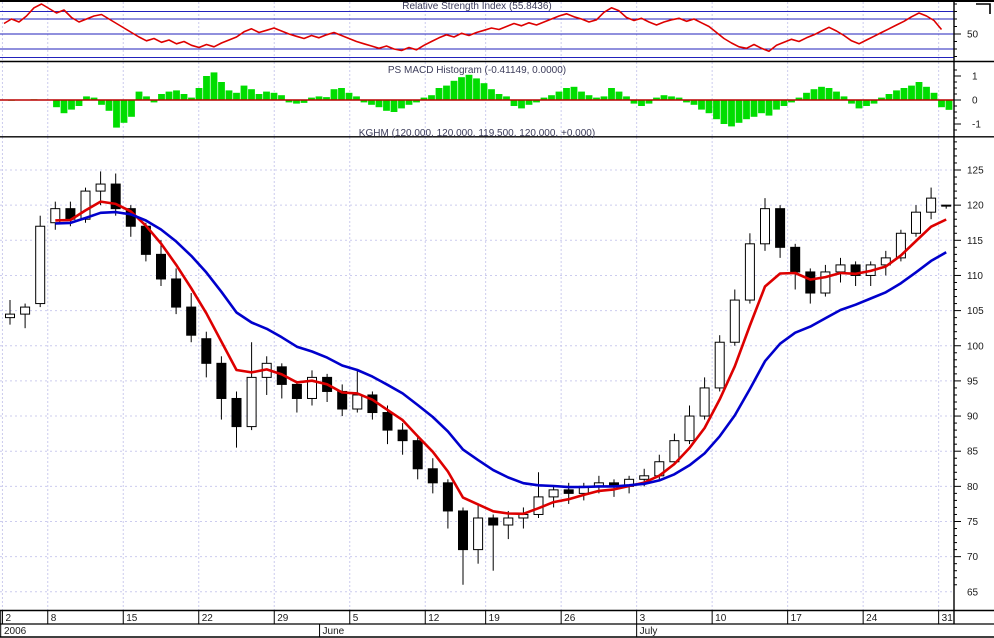 Image resolution: width=994 pixels, height=638 pixels. What do you see at coordinates (132, 618) in the screenshot?
I see `date-week-label: 15` at bounding box center [132, 618].